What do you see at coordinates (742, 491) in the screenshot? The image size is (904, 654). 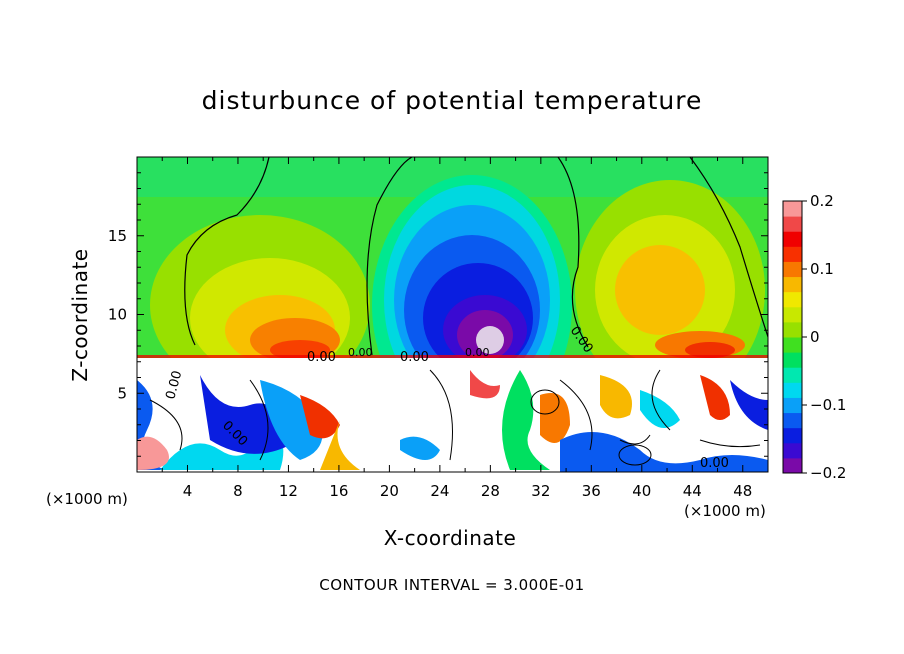 I see `x-tick-label: 48` at bounding box center [742, 491].